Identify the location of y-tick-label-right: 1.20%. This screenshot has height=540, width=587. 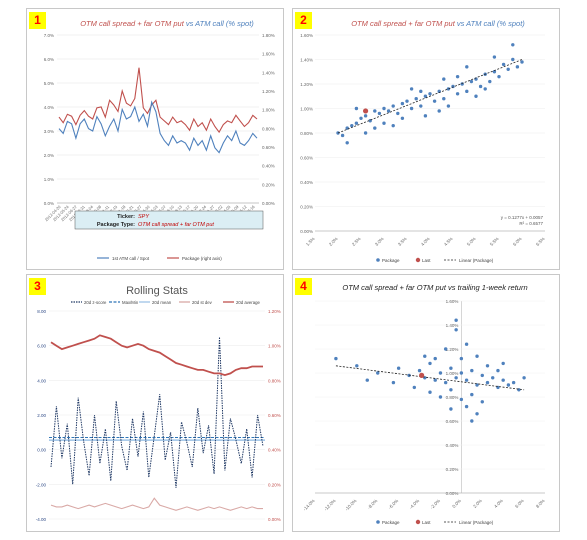
(268, 91).